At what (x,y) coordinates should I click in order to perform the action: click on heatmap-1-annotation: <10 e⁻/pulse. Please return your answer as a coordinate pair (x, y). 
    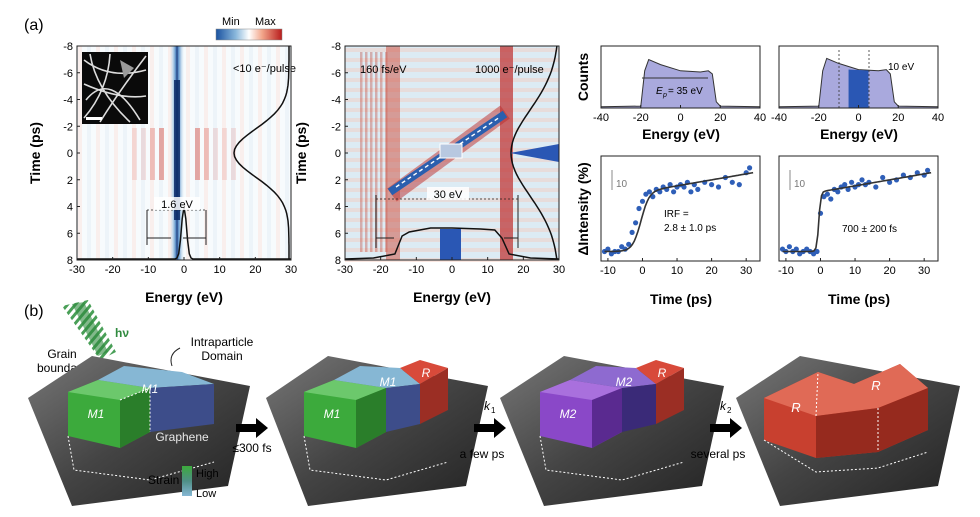
    Looking at the image, I should click on (264, 69).